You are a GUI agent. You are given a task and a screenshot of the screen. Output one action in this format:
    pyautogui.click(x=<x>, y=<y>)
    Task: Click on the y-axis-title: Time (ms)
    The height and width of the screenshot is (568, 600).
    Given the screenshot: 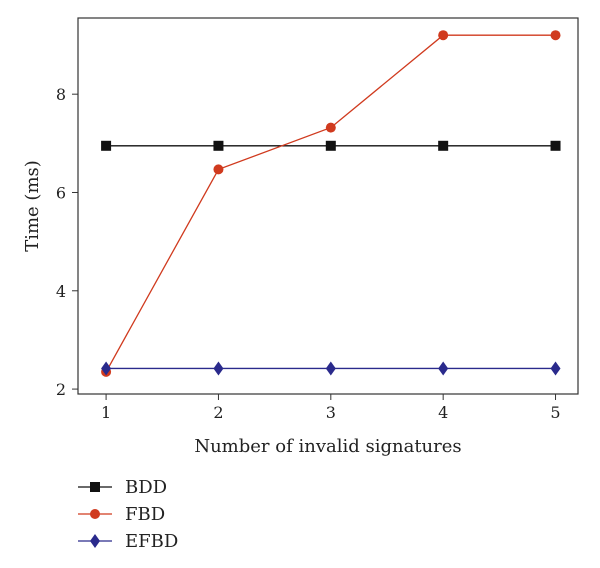 What is the action you would take?
    pyautogui.click(x=32, y=206)
    